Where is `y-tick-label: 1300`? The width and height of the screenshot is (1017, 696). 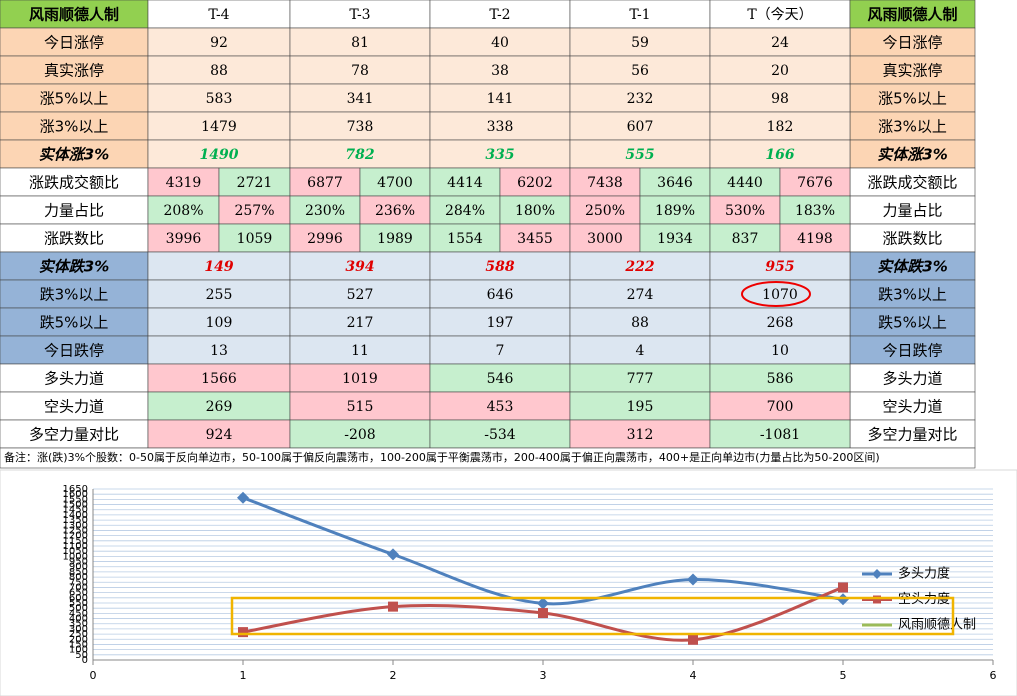
y-tick-label: 1300 is located at coordinates (75, 525).